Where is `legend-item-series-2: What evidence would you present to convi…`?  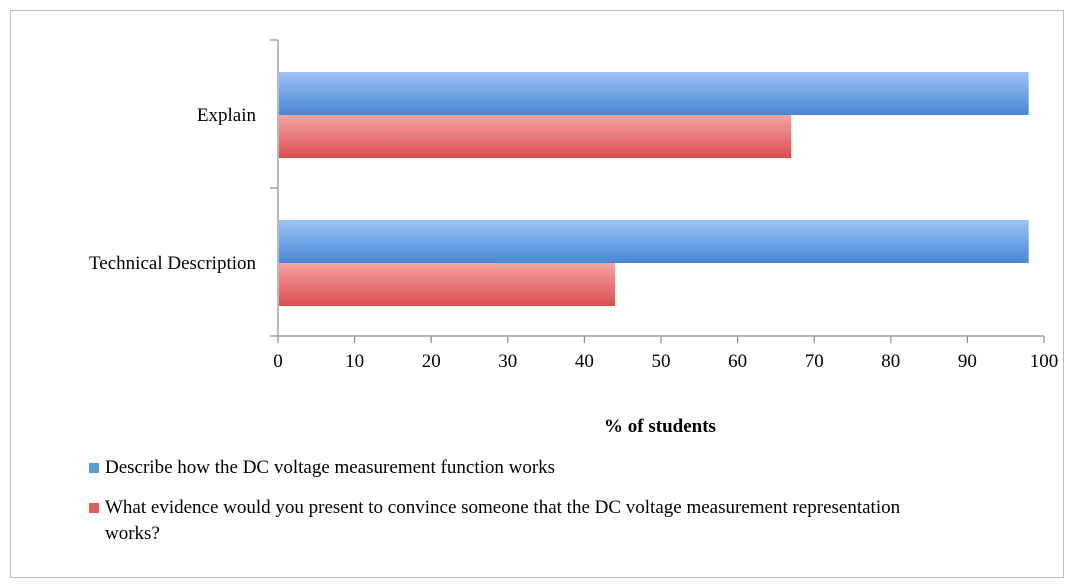 legend-item-series-2: What evidence would you present to convi… is located at coordinates (539, 521).